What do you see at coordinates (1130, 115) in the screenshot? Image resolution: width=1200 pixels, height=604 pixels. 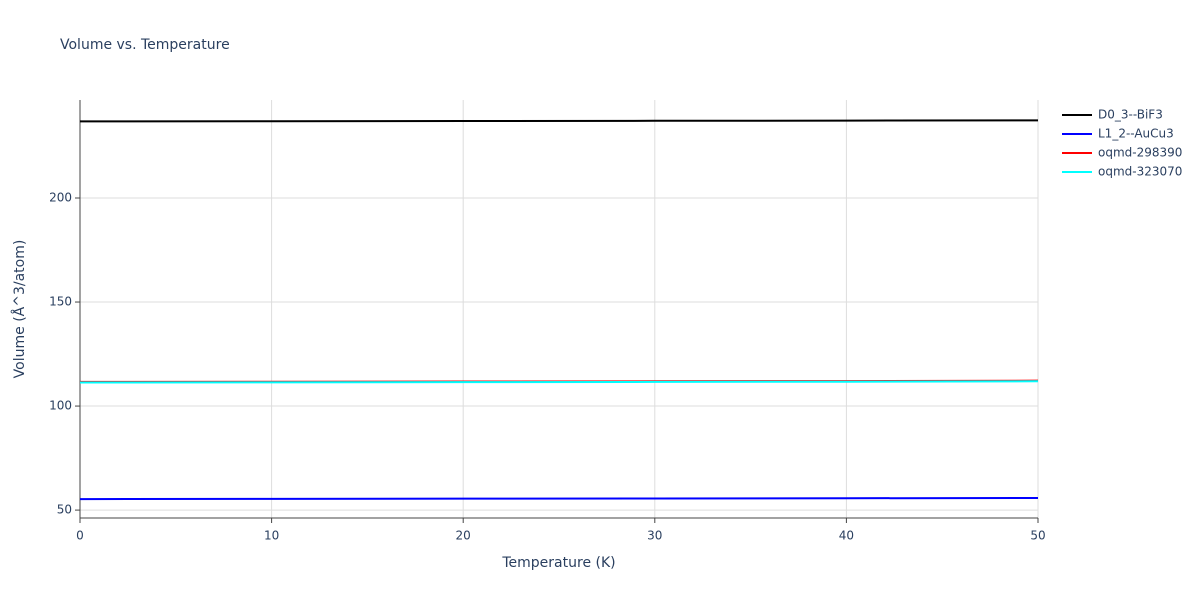 I see `legend-label: D0_3--BiF3` at bounding box center [1130, 115].